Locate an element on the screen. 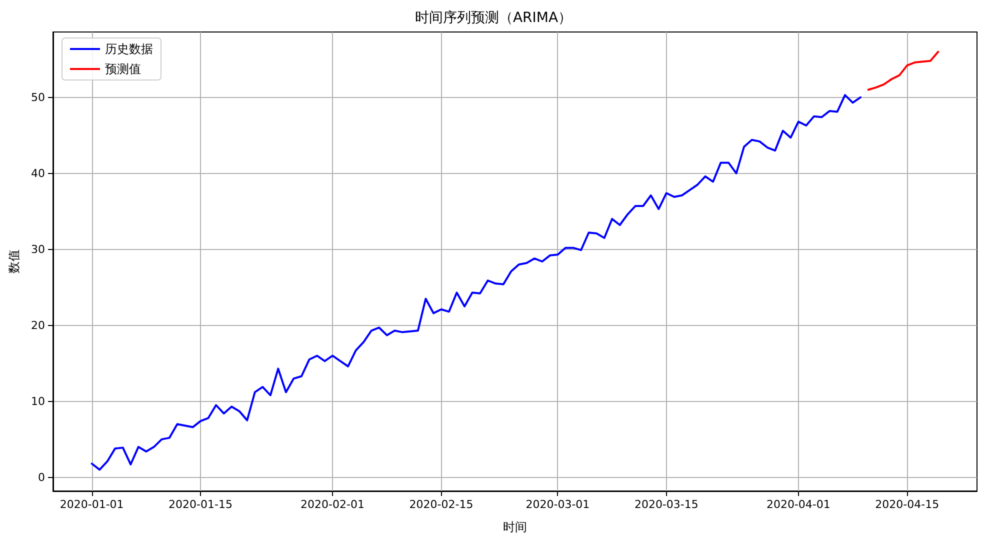  x-tick-label: 2020-01-01 is located at coordinates (92, 504).